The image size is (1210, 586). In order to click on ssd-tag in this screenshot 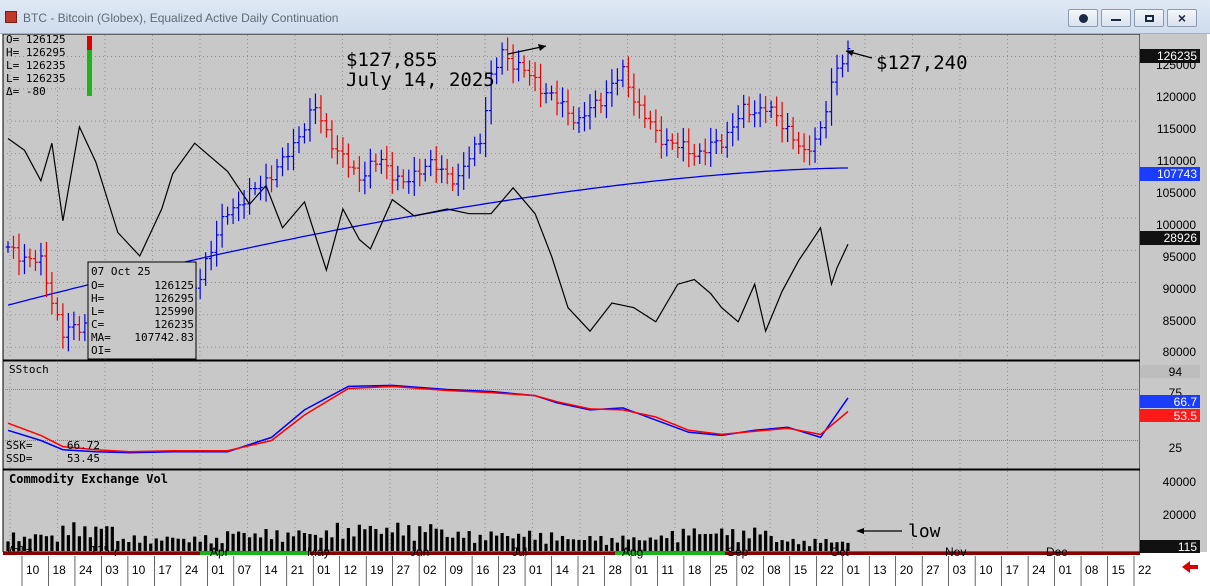, I will do `click(1170, 415)`.